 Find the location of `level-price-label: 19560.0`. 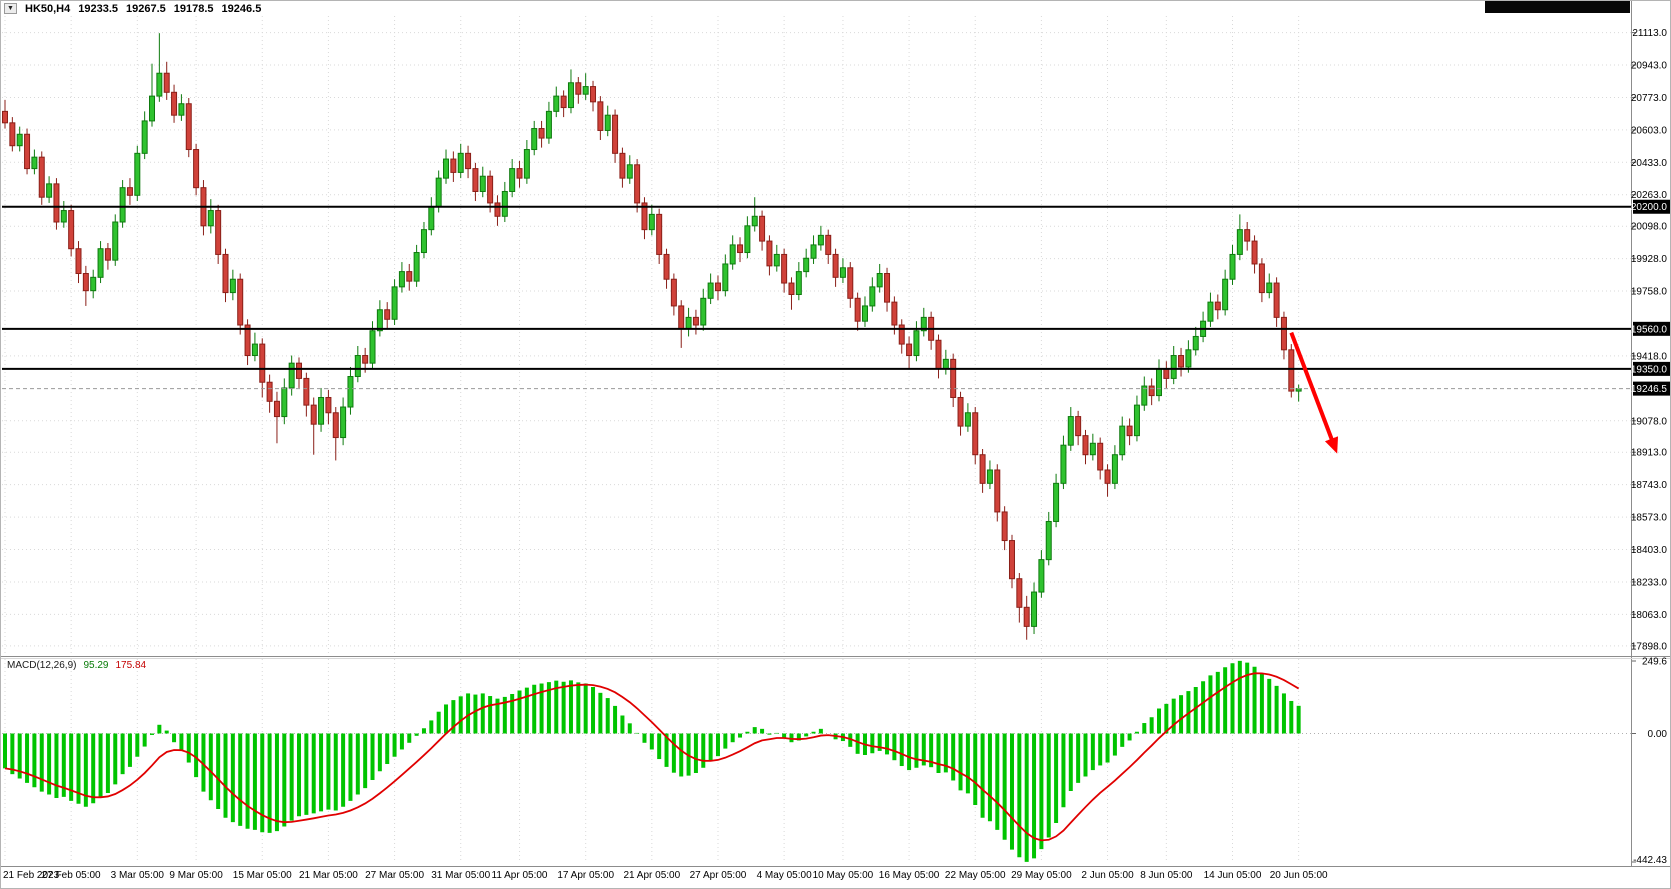

level-price-label: 19560.0 is located at coordinates (1650, 328).